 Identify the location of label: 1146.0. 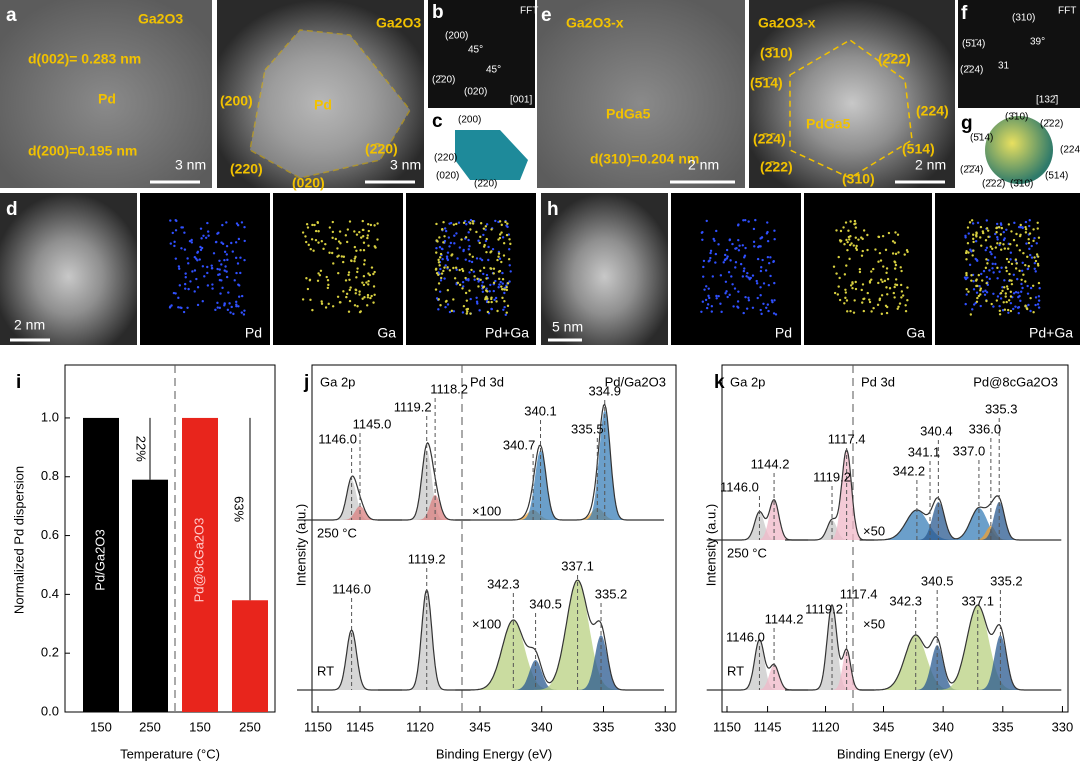
(745, 636).